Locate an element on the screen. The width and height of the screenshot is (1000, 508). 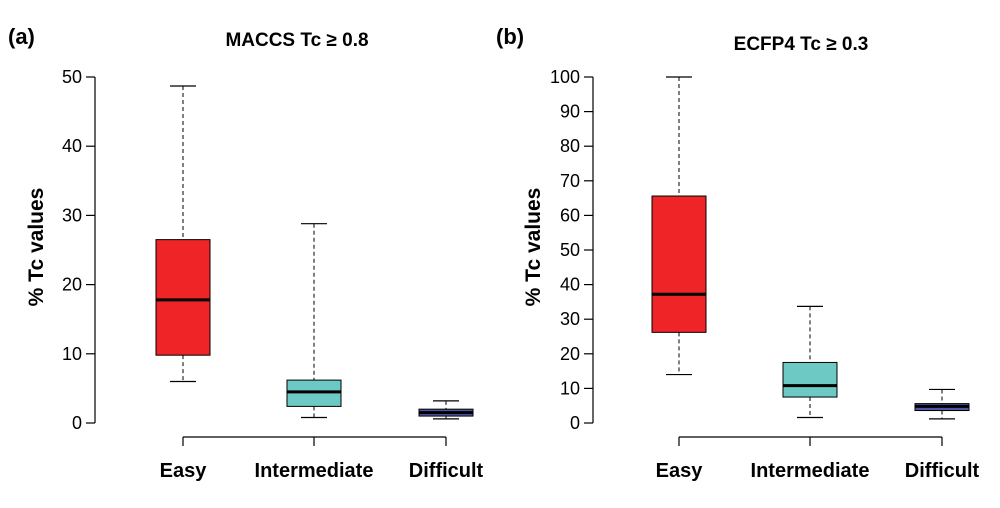
panel-label: (b) is located at coordinates (510, 36).